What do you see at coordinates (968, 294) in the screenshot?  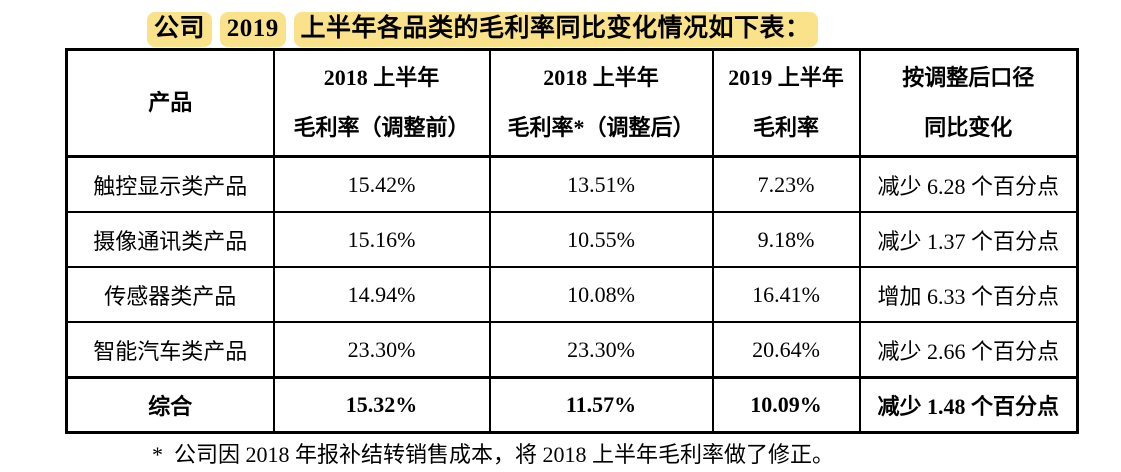 I see `cell-yoy-change: 增加 6.33 个百分点` at bounding box center [968, 294].